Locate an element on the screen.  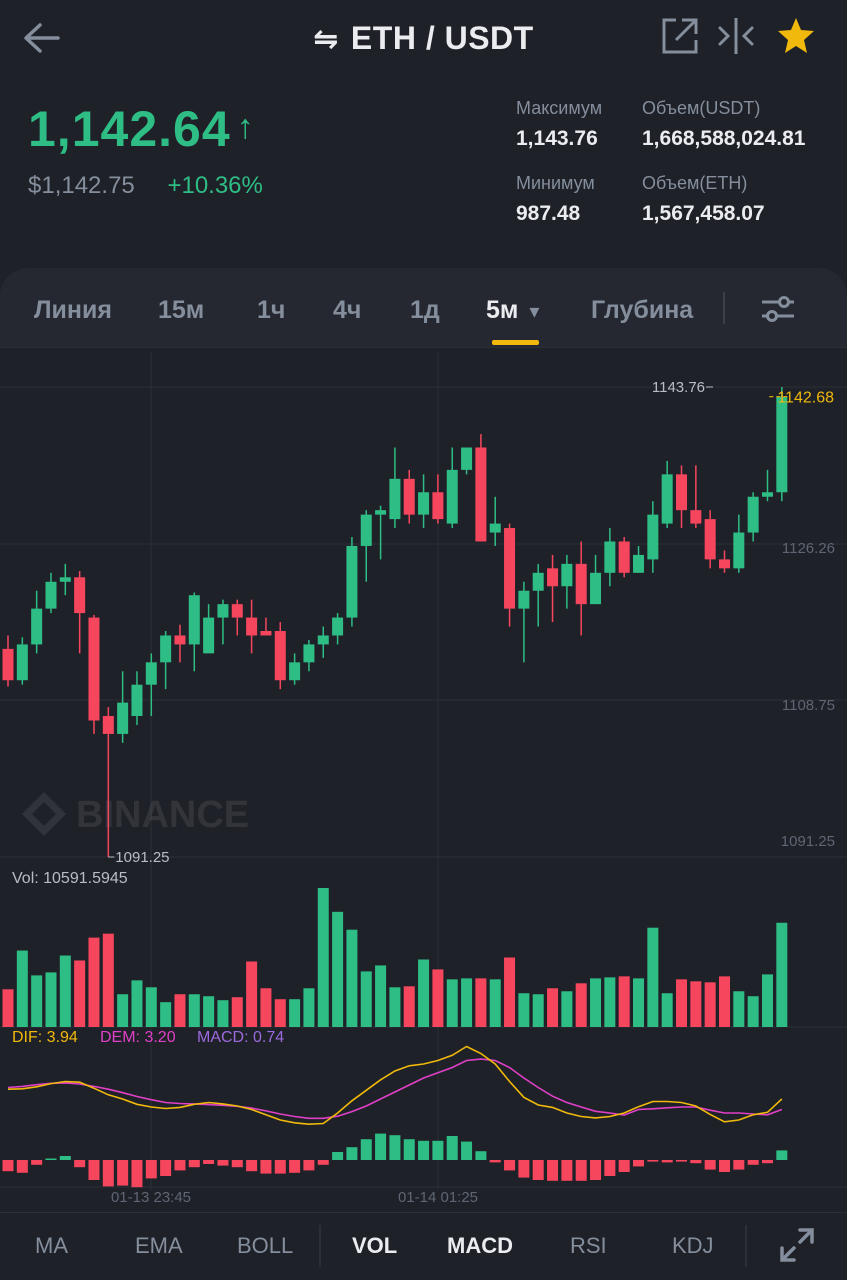
macd-value-label: MACD: 0.74 is located at coordinates (240, 1037).